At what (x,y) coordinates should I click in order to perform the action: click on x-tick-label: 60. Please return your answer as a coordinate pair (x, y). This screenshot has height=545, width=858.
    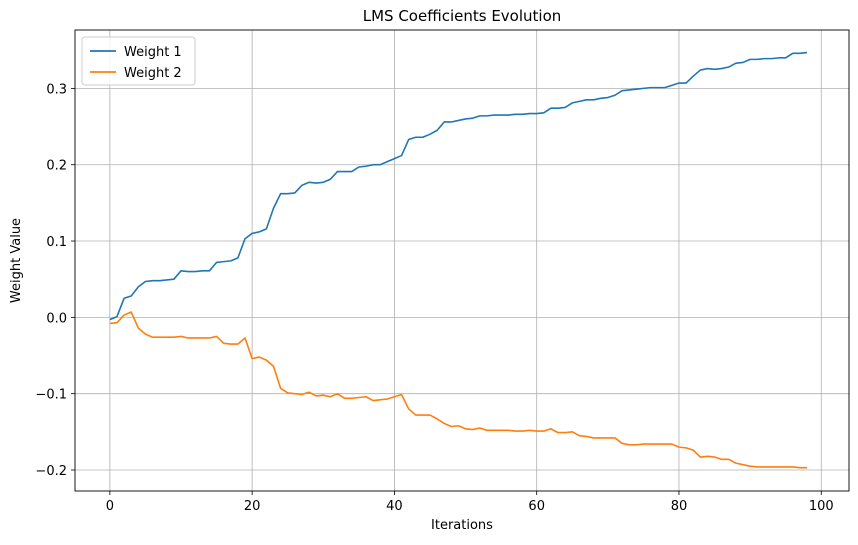
    Looking at the image, I should click on (536, 506).